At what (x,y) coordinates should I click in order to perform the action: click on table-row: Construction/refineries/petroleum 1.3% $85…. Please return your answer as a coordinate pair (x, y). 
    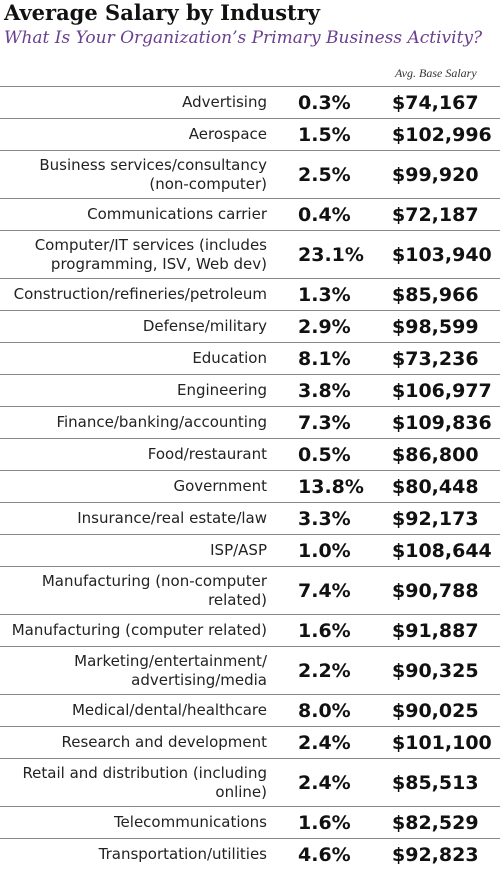
    Looking at the image, I should click on (250, 294).